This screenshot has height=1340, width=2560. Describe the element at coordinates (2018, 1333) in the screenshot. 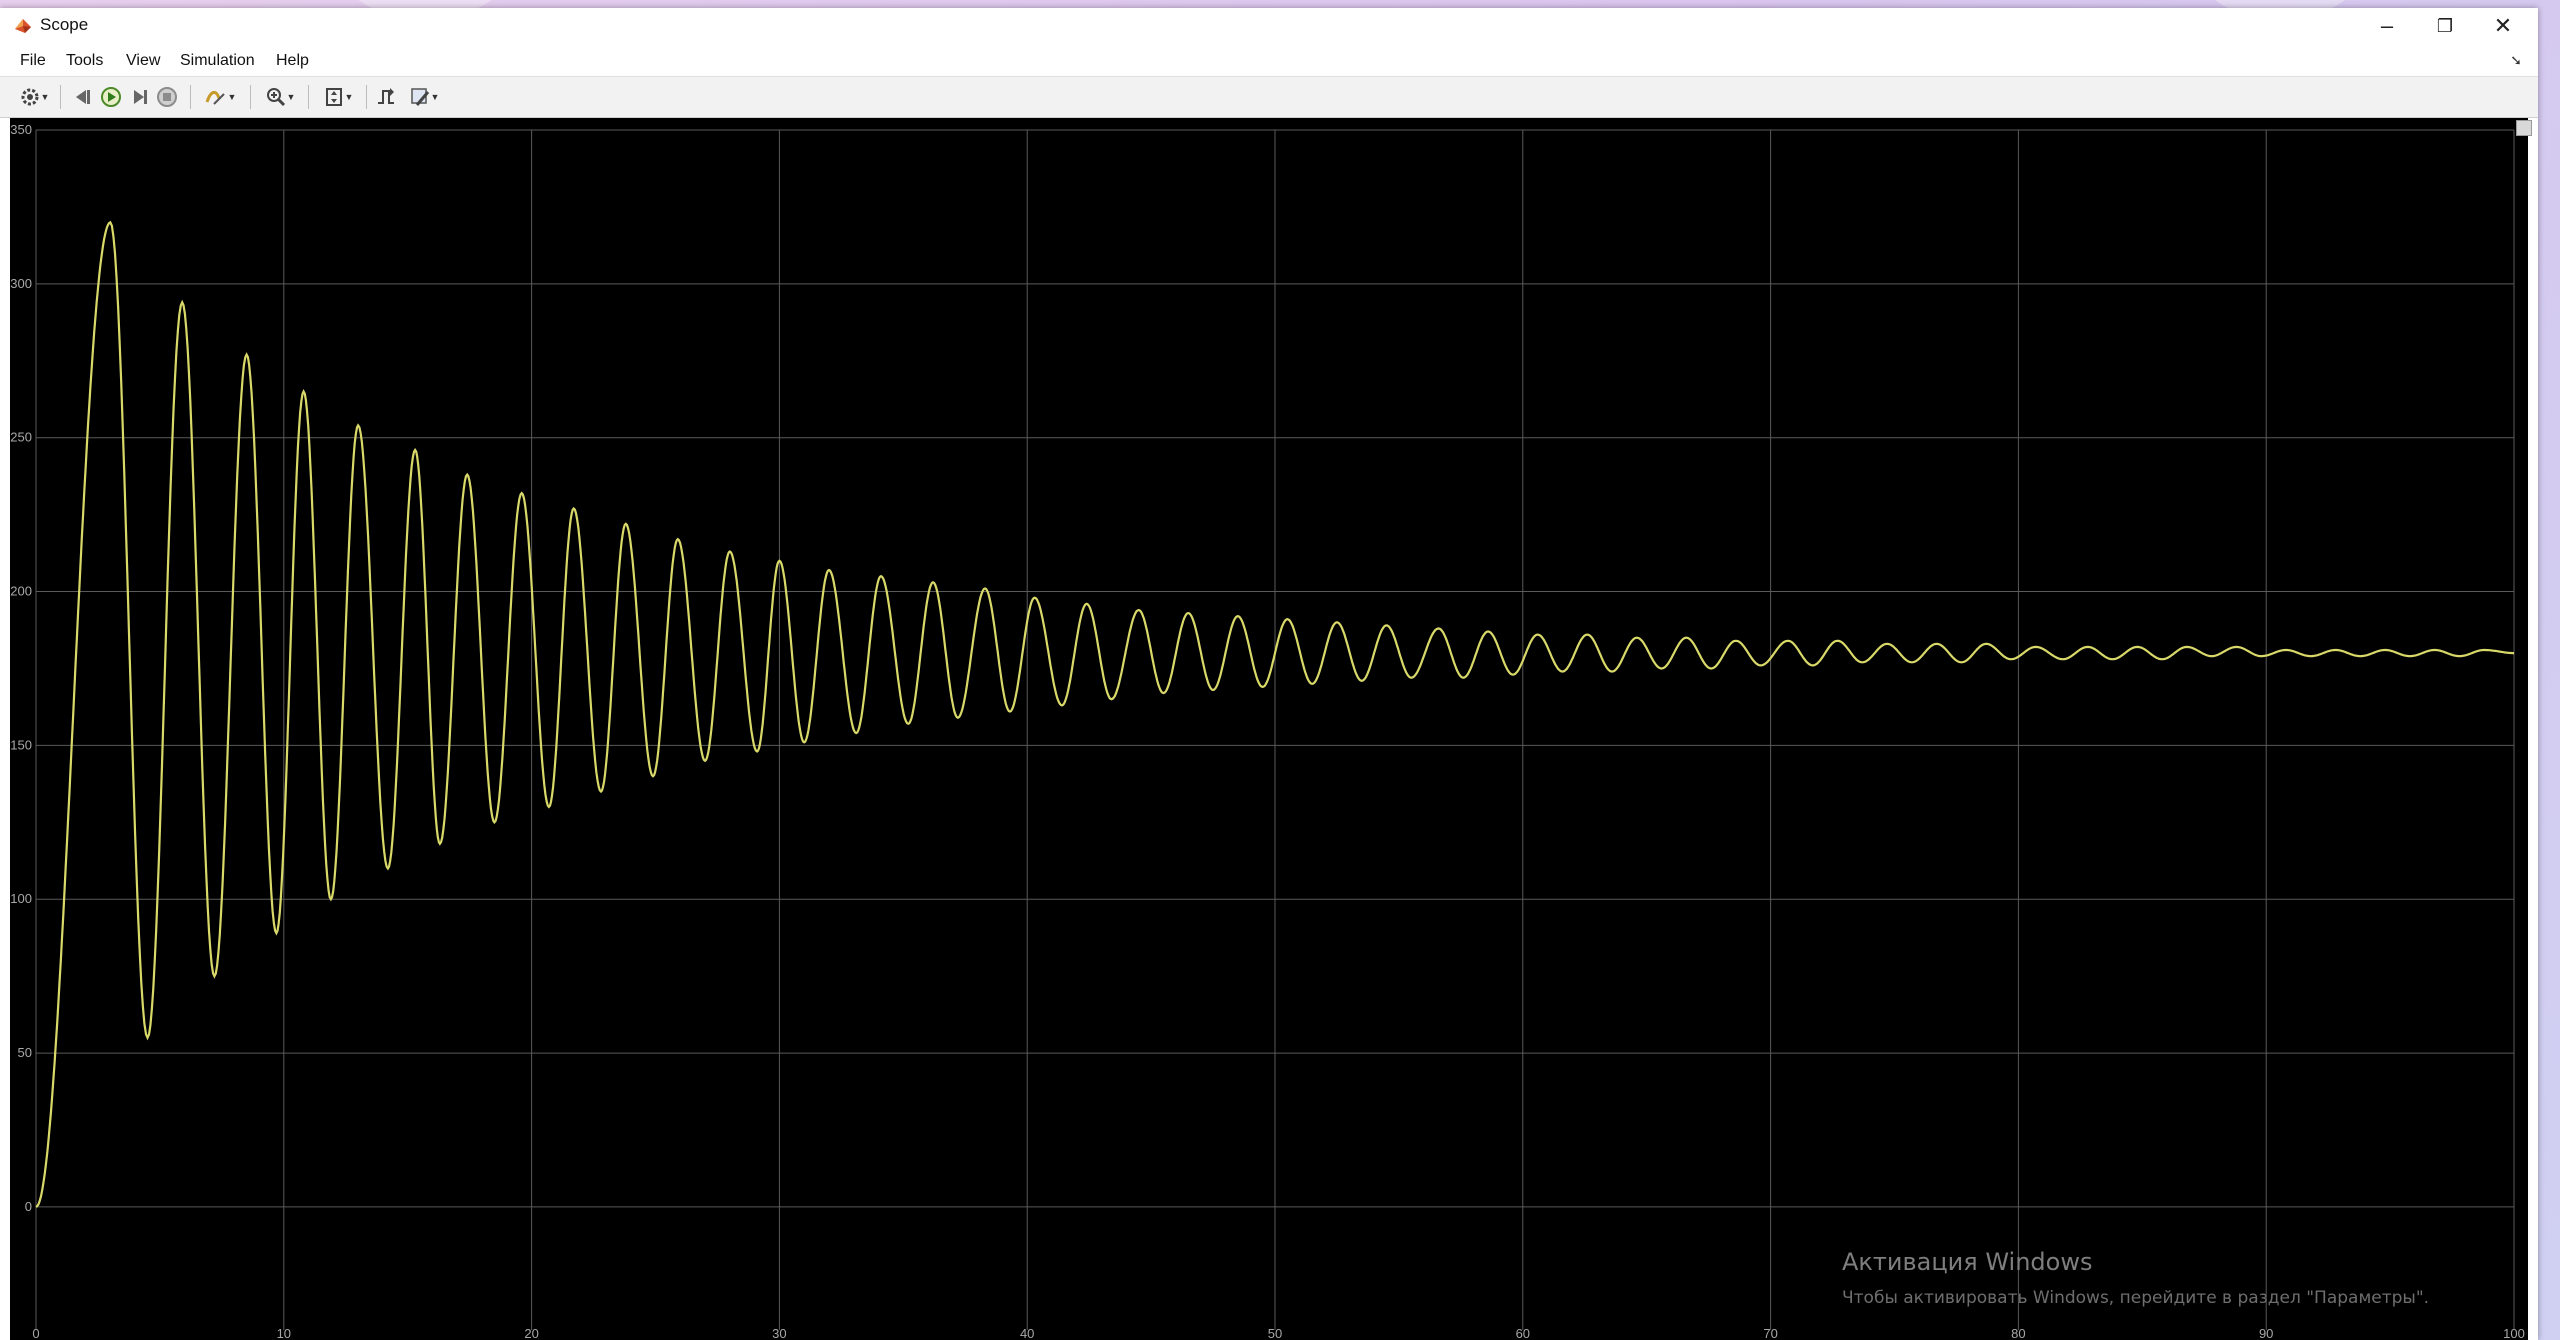

I see `x-tick-label: 80` at that location.